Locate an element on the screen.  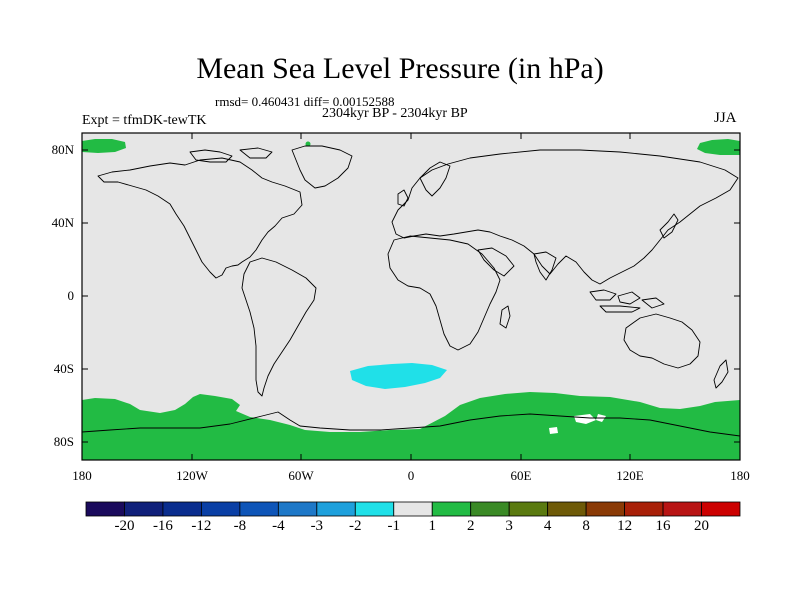
map-title: Mean Sea Level Pressure (in hPa) is located at coordinates (400, 68).